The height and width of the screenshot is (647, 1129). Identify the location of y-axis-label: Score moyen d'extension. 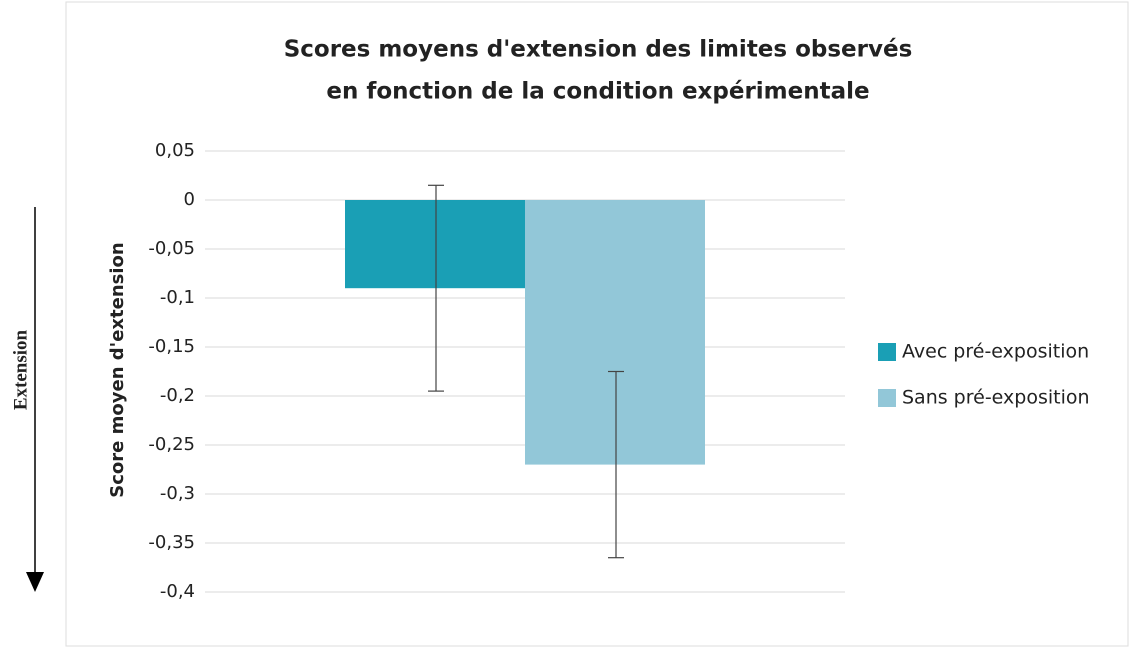
(117, 369).